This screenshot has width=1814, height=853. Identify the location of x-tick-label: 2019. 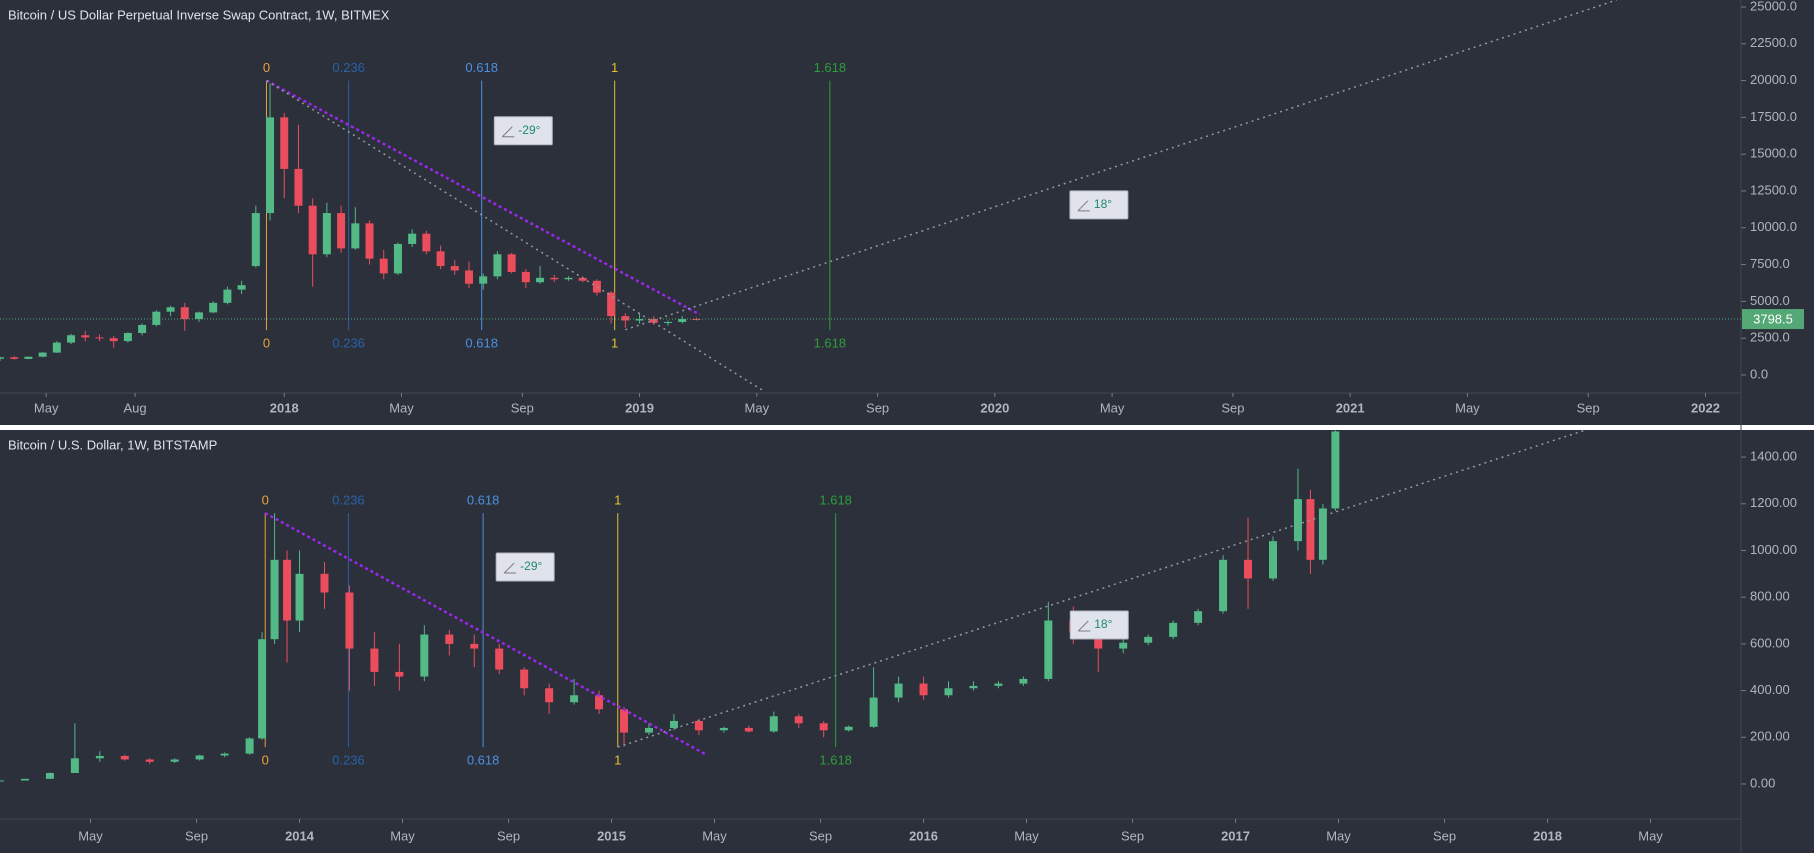
(639, 407).